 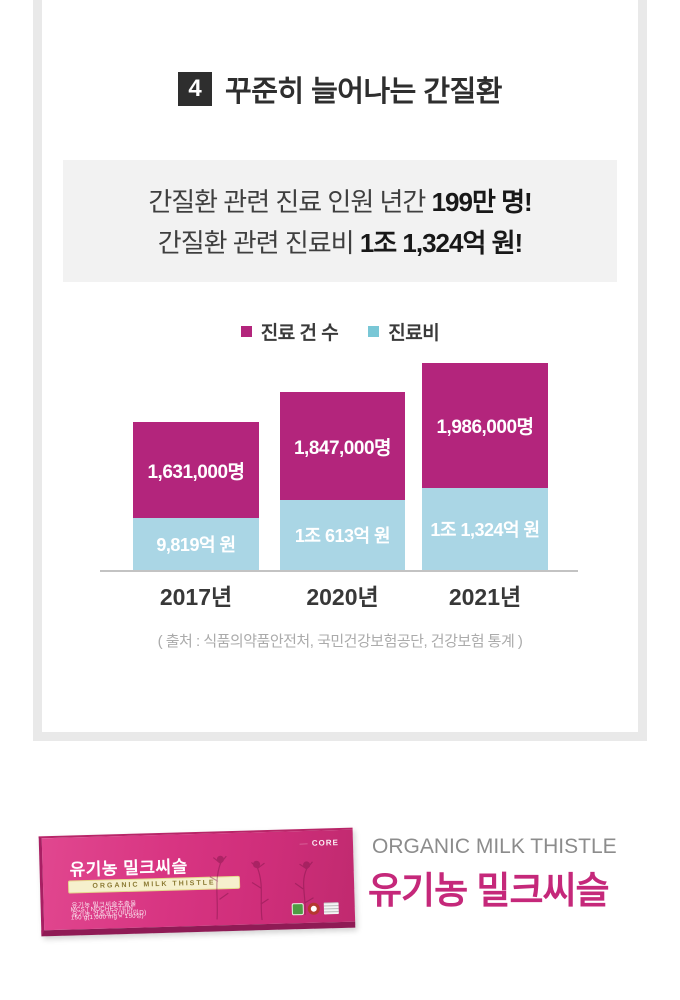 I want to click on legend-label-cases: 진료 건 수, so click(x=299, y=333).